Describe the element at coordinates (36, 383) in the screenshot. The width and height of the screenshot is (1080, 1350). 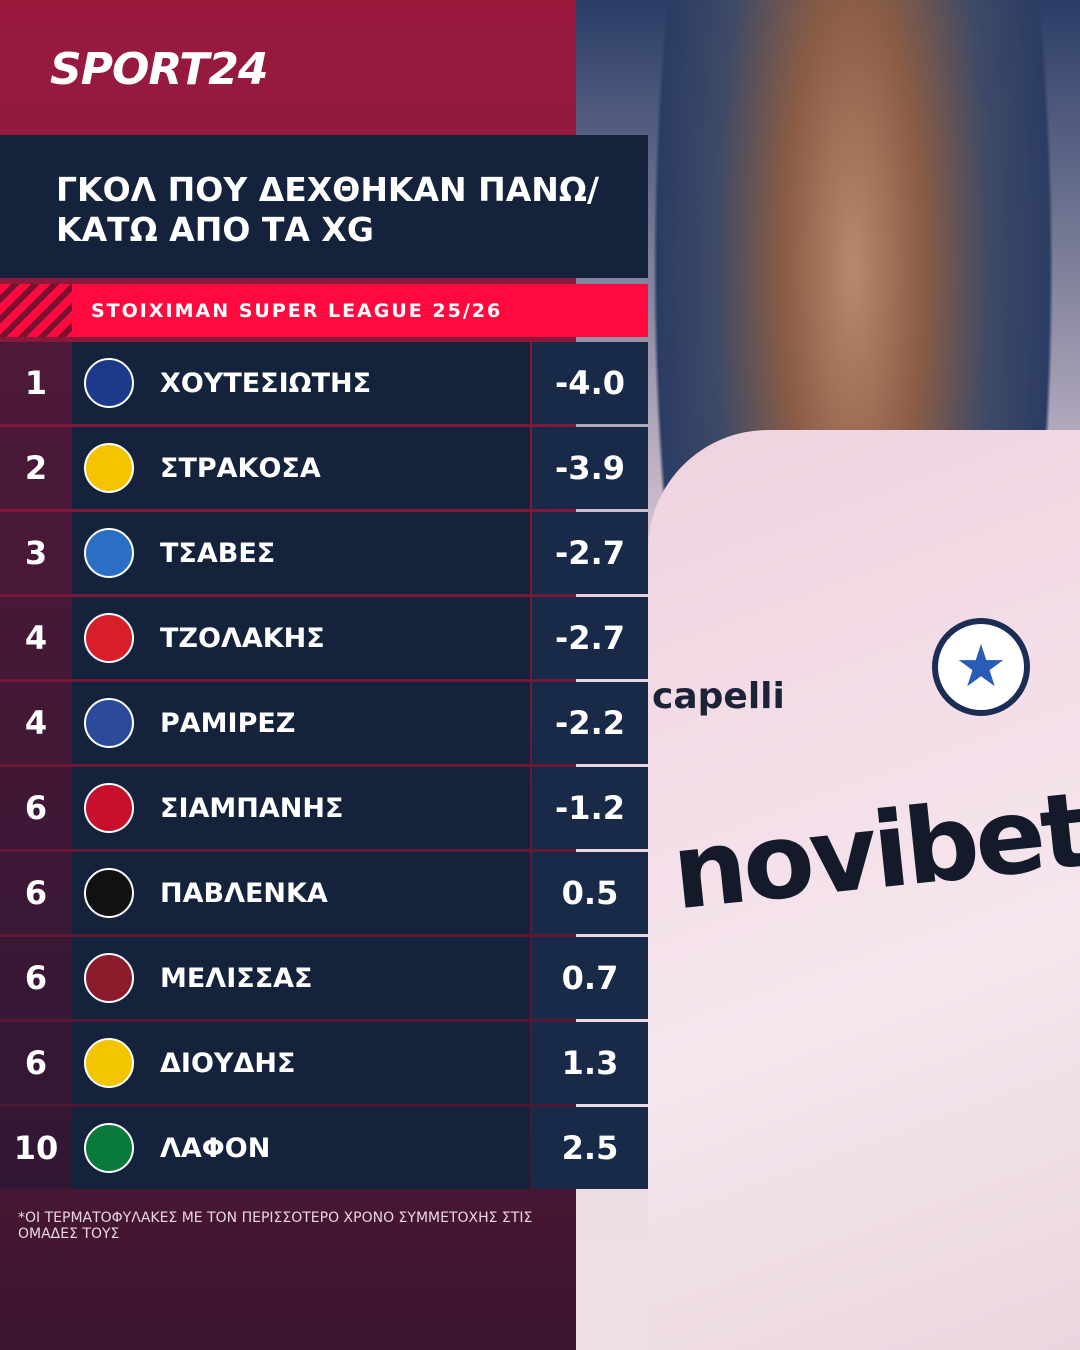
I see `rank: 1` at that location.